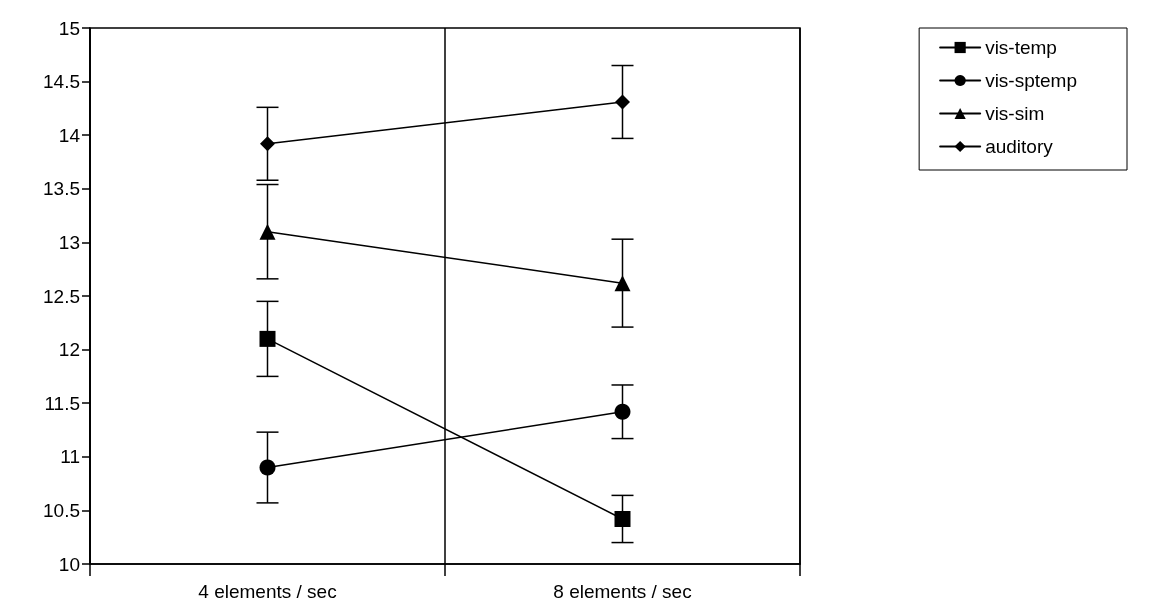  I want to click on legend-label: auditory, so click(1019, 146).